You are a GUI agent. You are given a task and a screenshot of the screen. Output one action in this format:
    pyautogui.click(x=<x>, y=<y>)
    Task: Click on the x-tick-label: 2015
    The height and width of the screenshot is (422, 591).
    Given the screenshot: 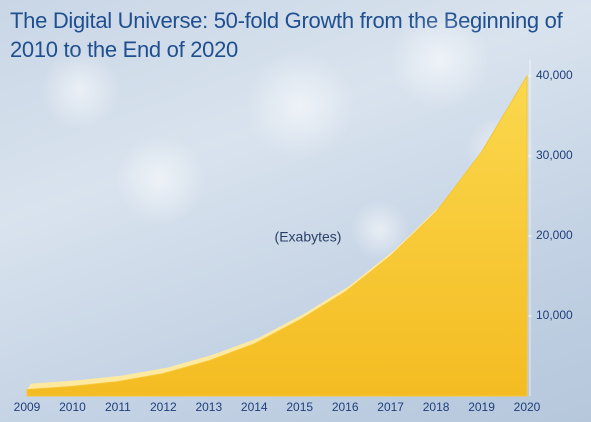 What is the action you would take?
    pyautogui.click(x=299, y=407)
    